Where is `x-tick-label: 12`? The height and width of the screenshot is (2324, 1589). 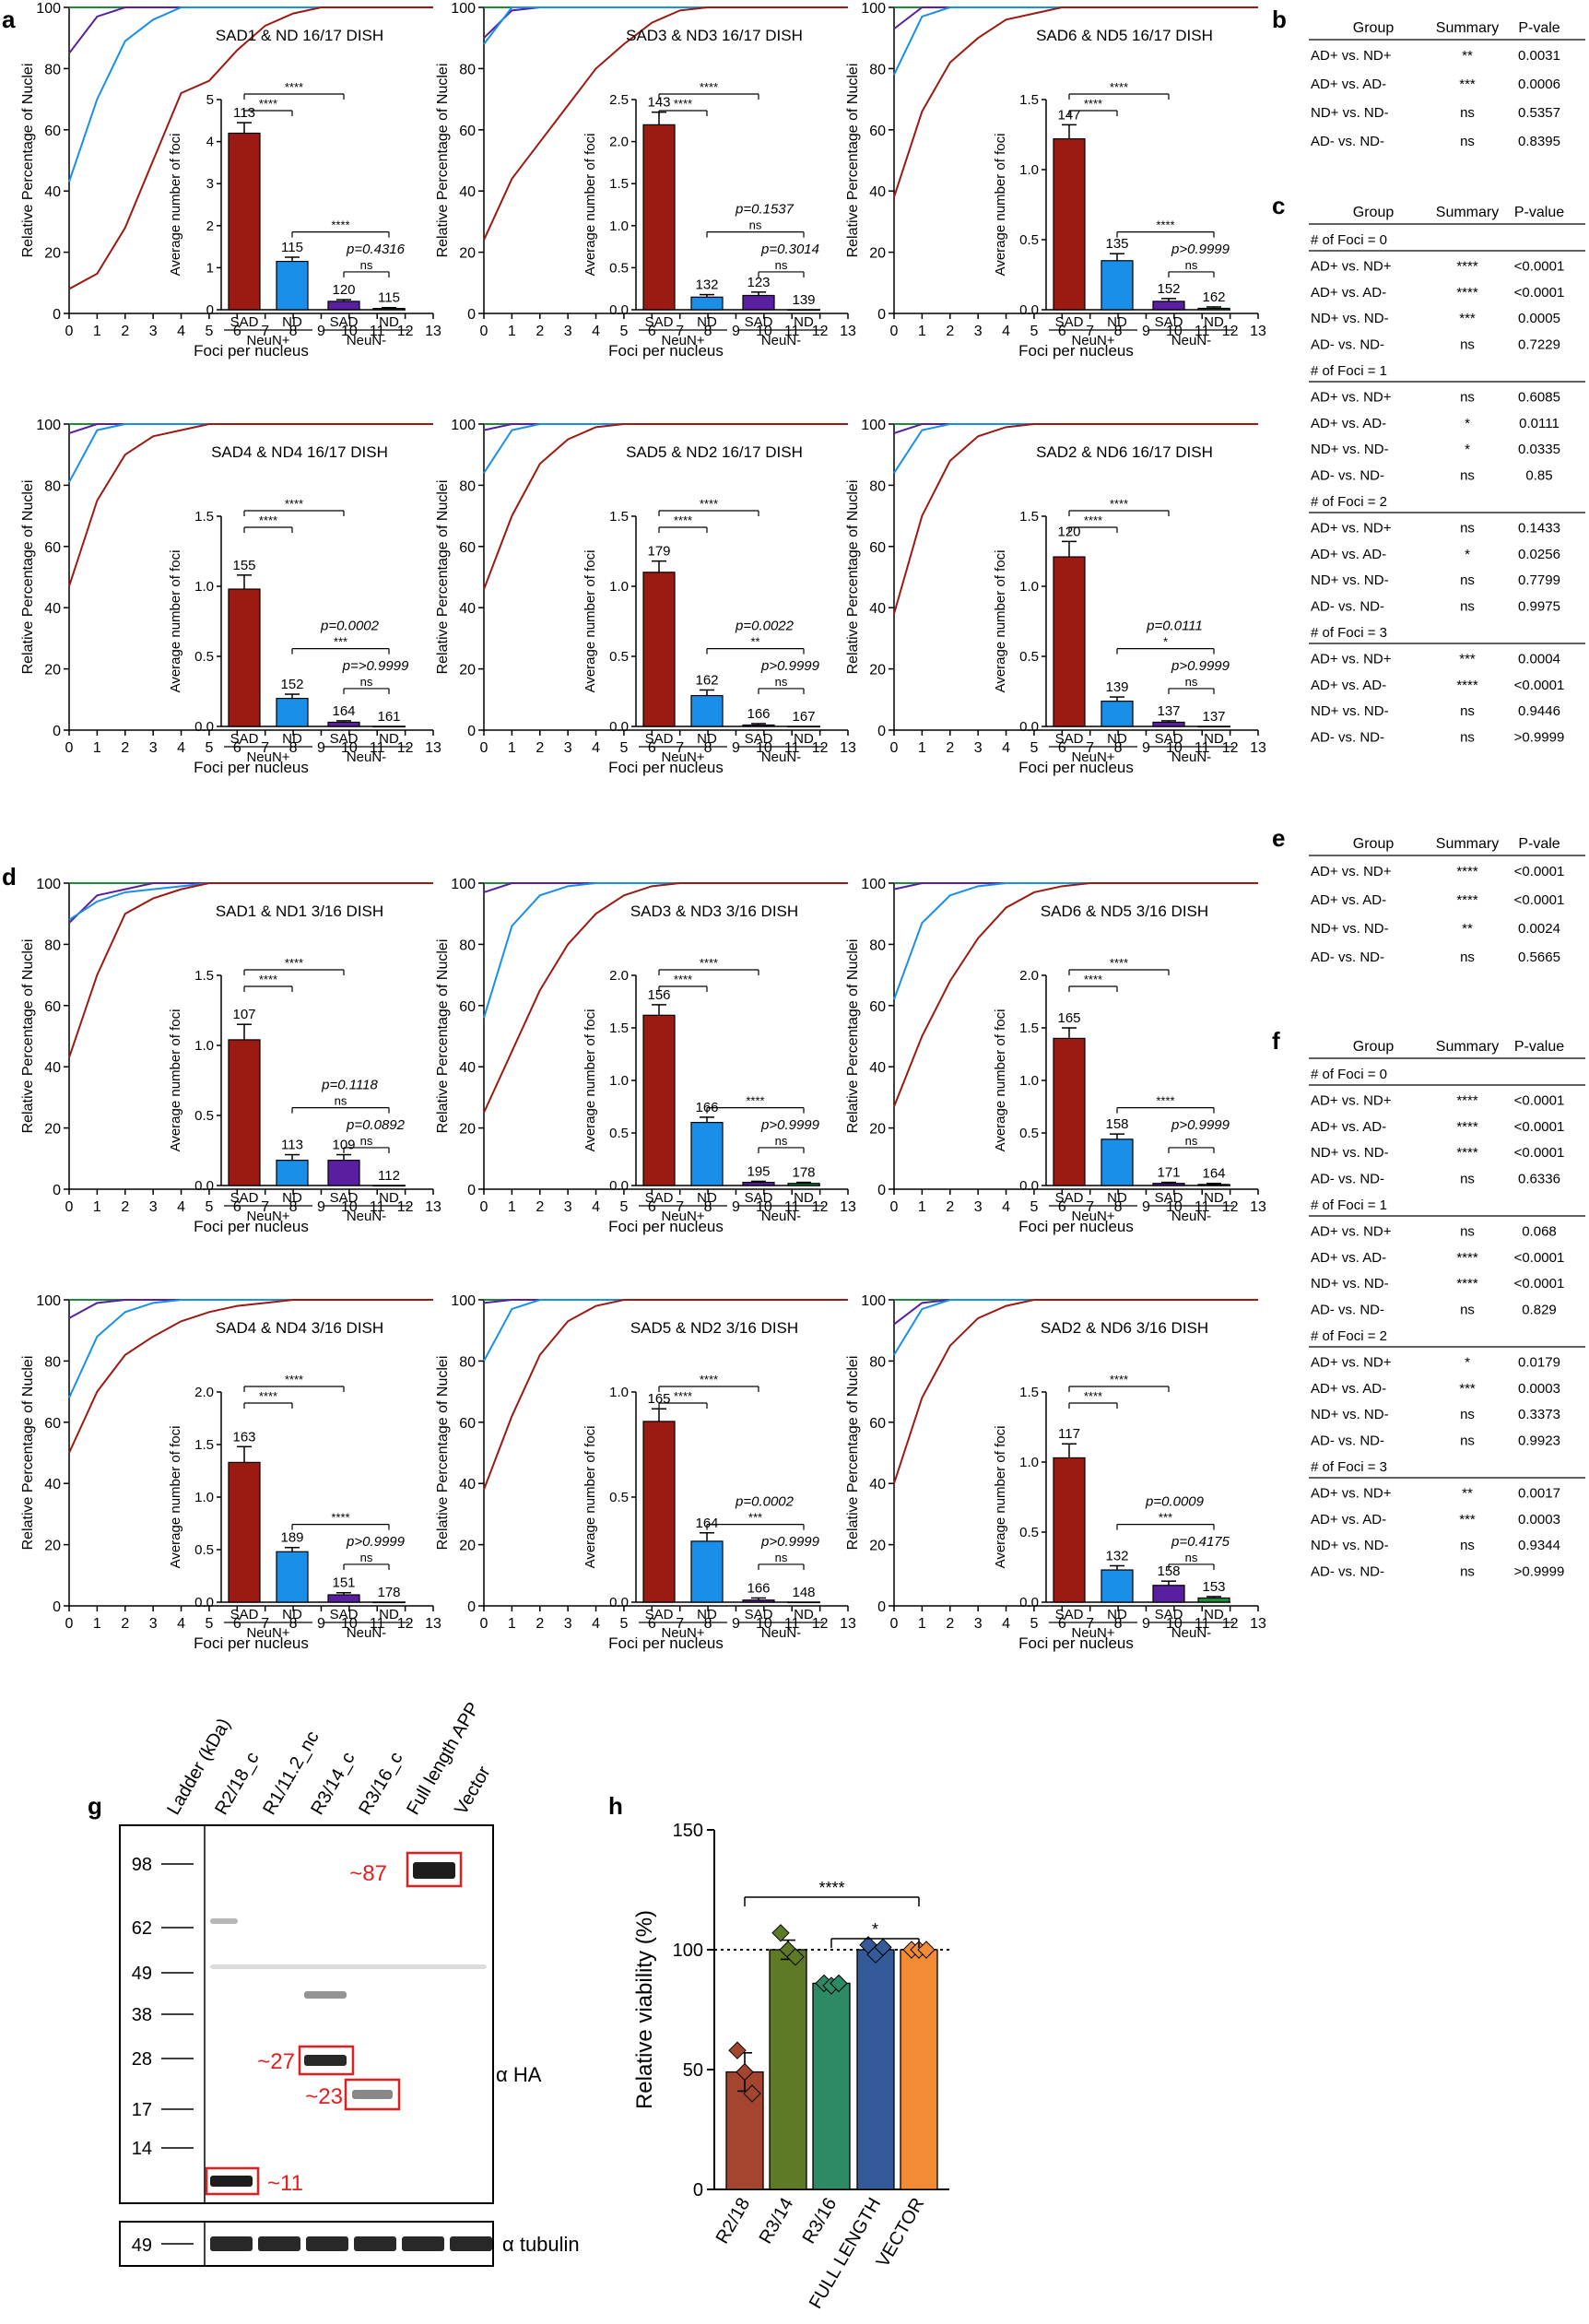 x-tick-label: 12 is located at coordinates (821, 1624).